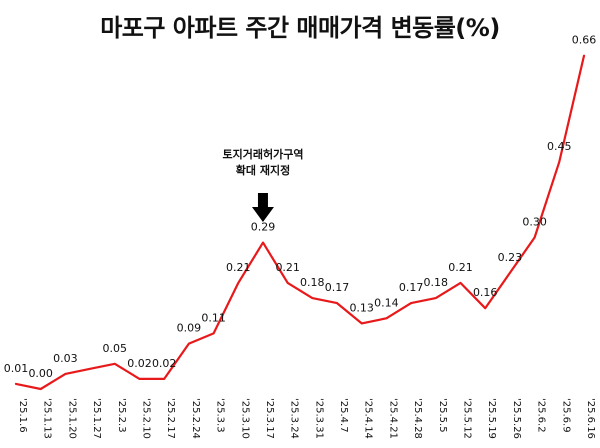 Image resolution: width=600 pixels, height=448 pixels. I want to click on x-tick-label: '25.5.19, so click(491, 418).